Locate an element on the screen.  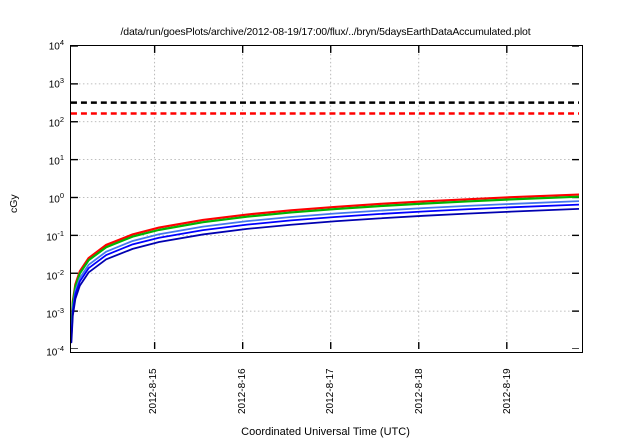
y-tick-label: 10¹ is located at coordinates (56, 160).